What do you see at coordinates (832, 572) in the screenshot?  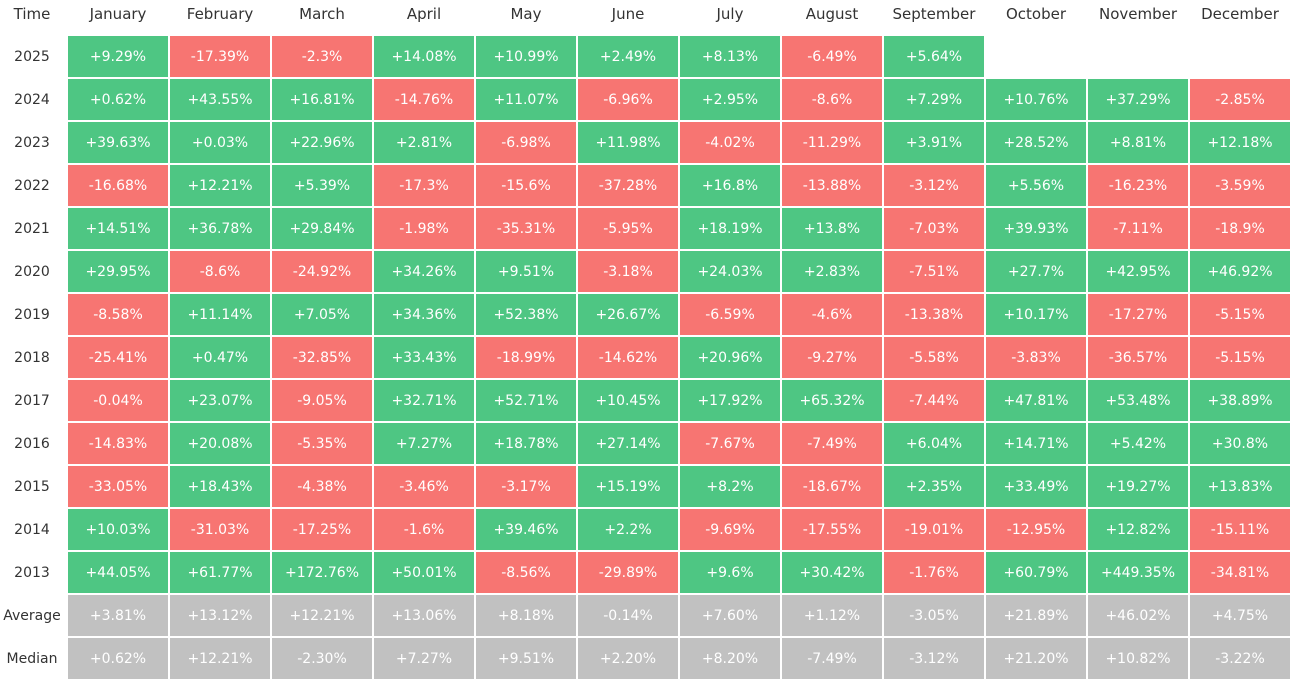 I see `return-cell: +30.42%` at bounding box center [832, 572].